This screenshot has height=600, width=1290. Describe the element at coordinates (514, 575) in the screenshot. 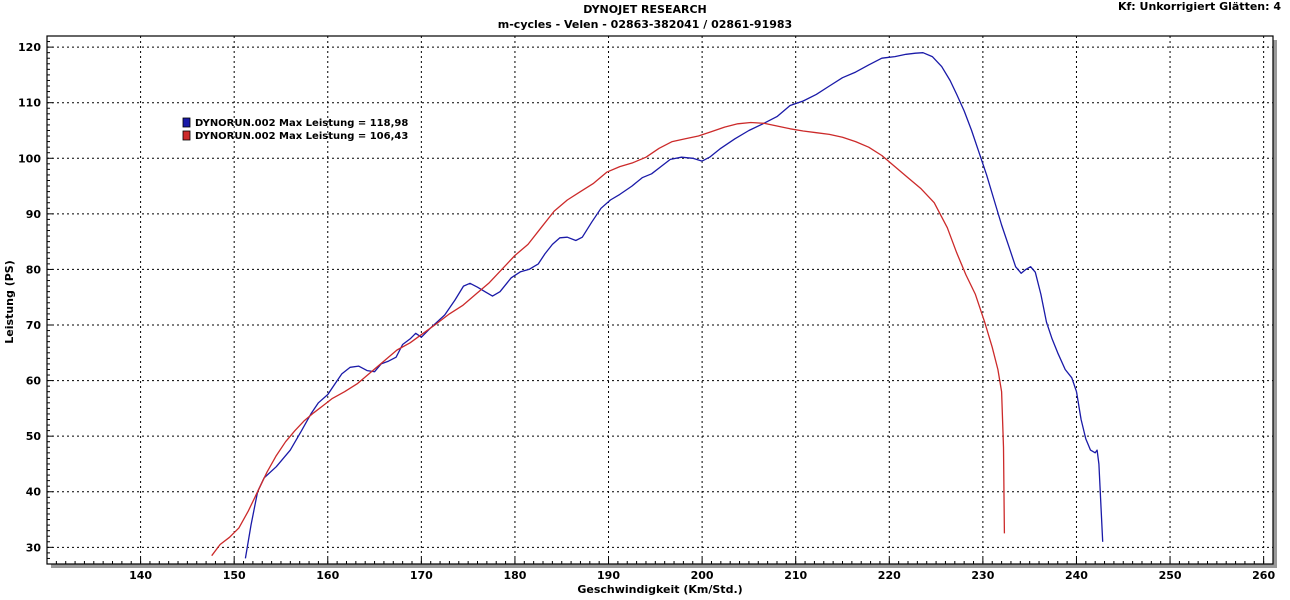

I see `x-tick-label: 180` at that location.